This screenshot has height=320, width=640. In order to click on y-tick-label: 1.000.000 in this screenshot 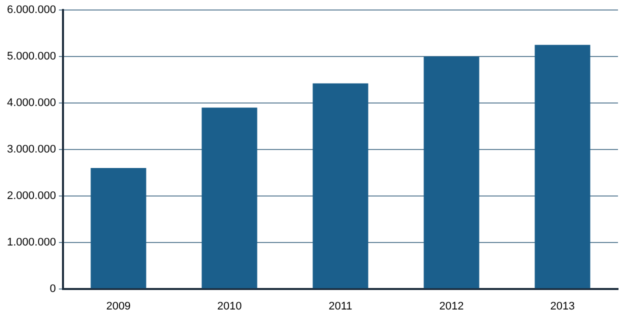, I will do `click(31, 242)`.